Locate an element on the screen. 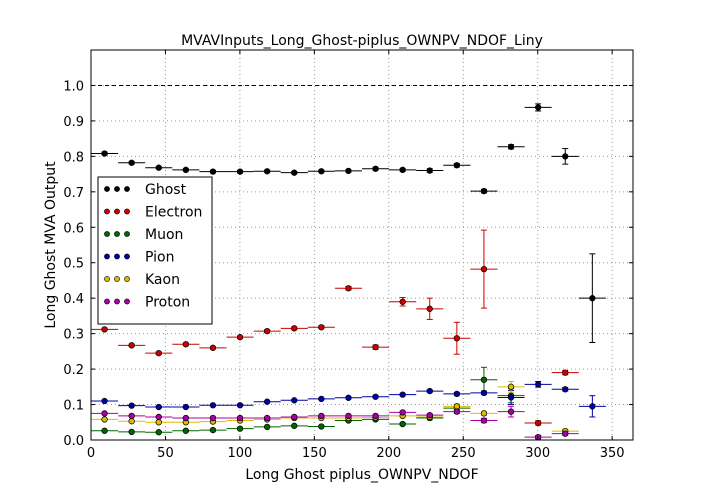 The image size is (720, 504). legend-label: Proton is located at coordinates (167, 303).